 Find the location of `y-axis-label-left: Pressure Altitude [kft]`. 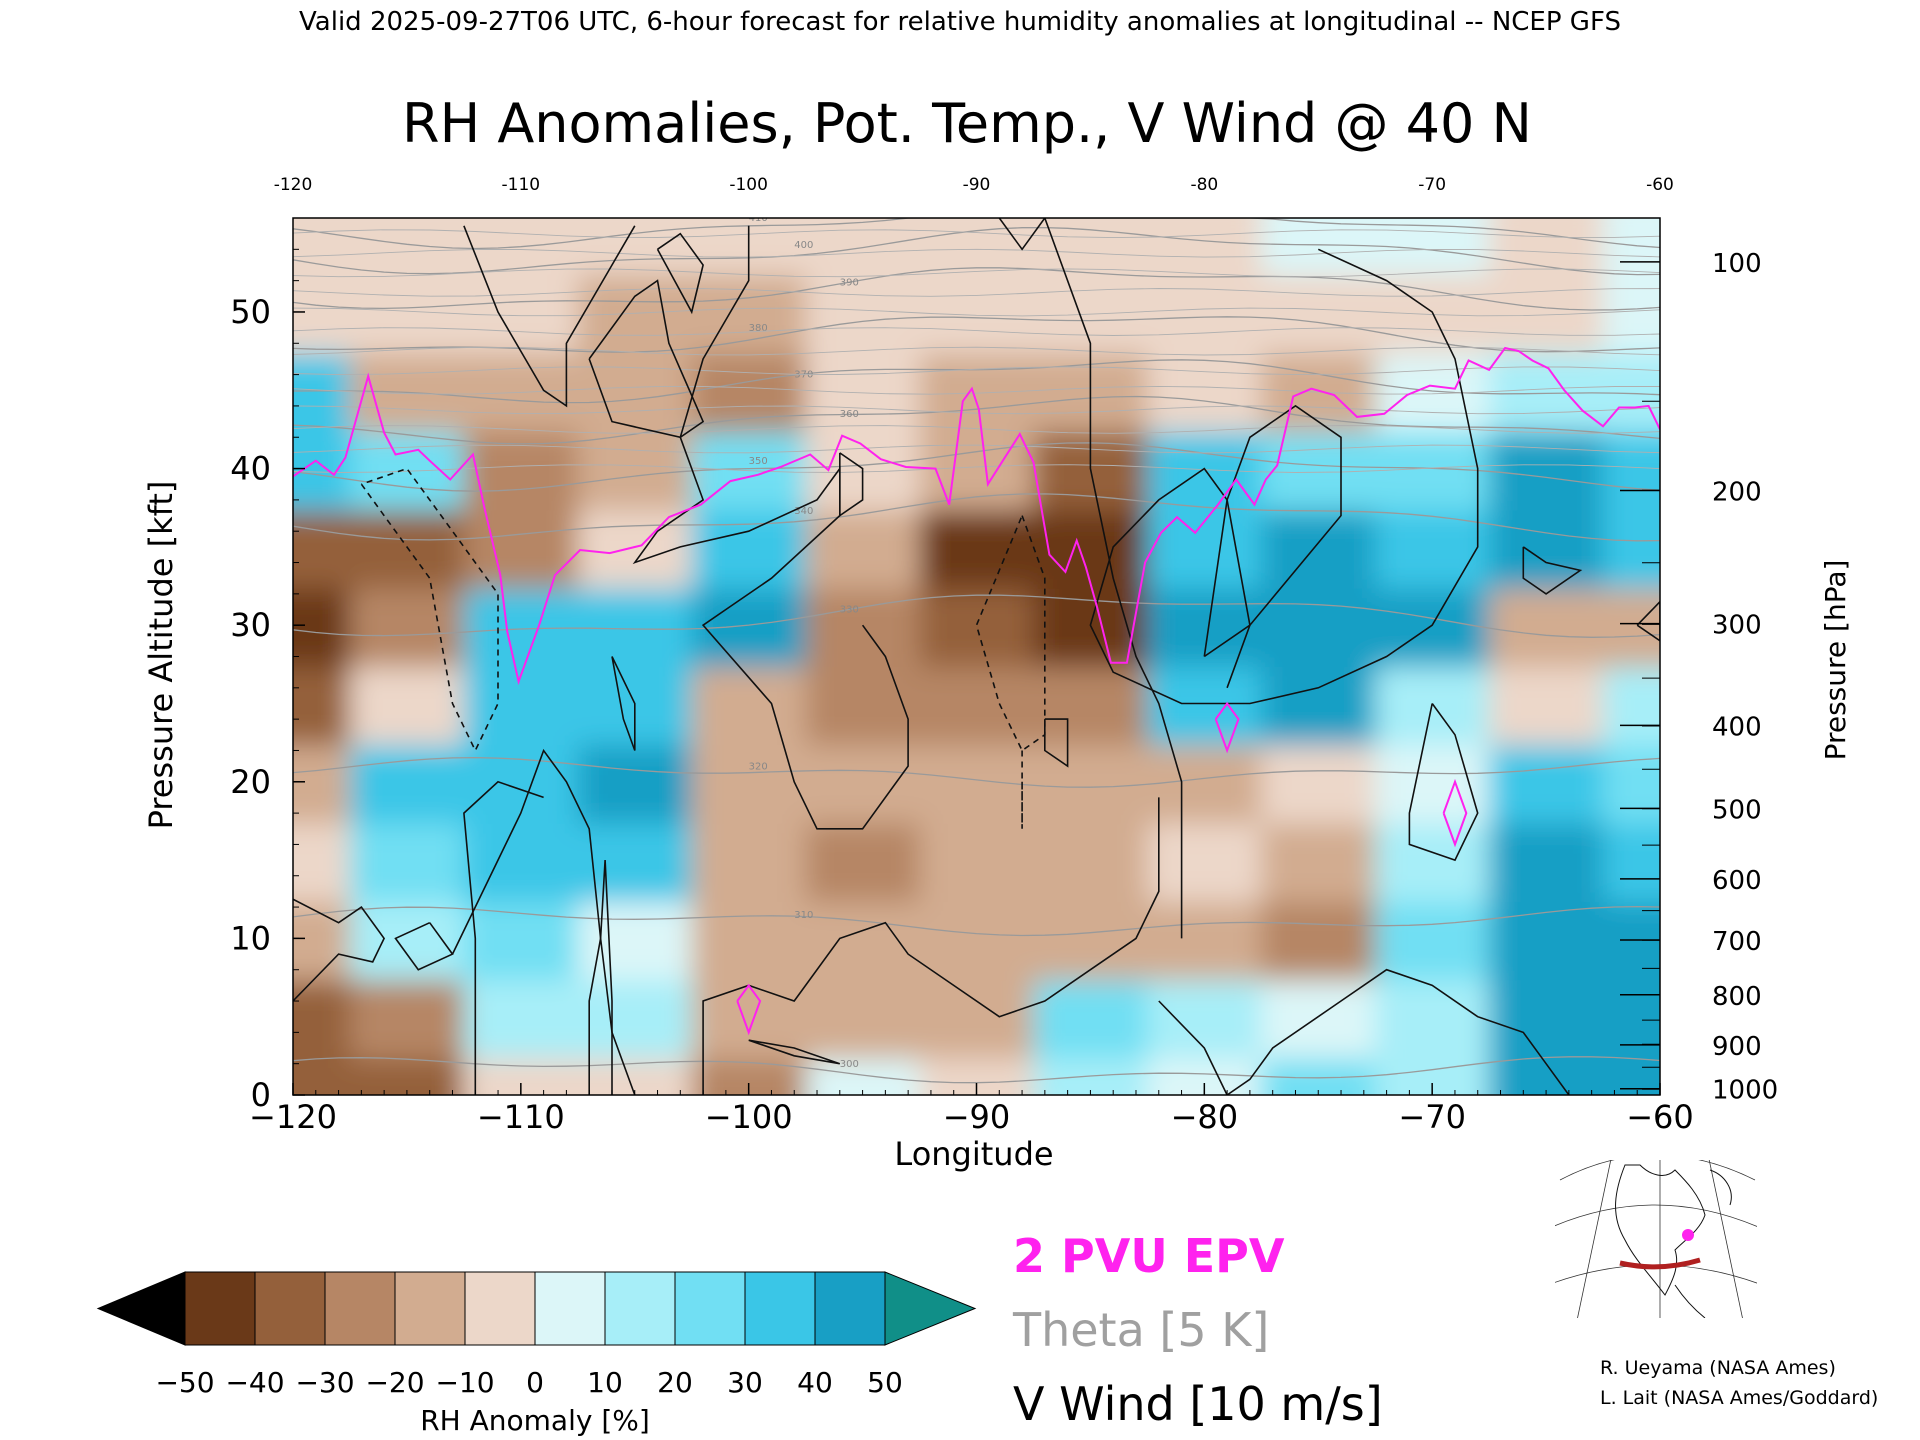

y-axis-label-left: Pressure Altitude [kft] is located at coordinates (161, 655).